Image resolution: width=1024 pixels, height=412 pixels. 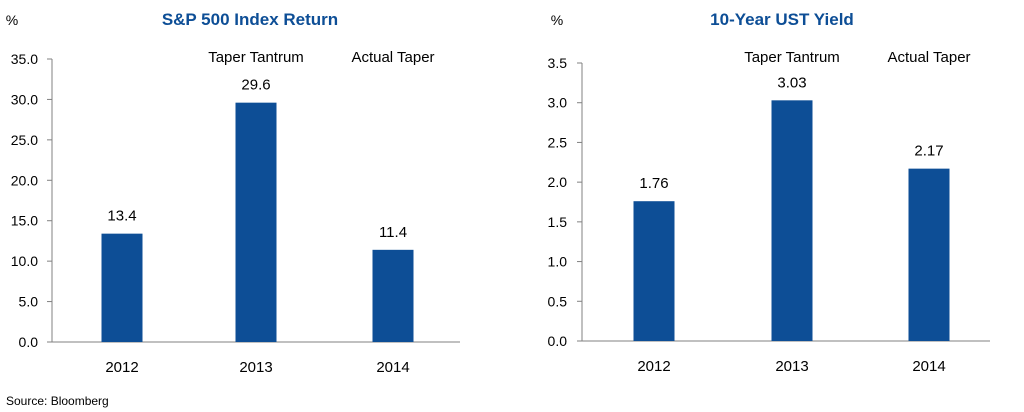 I want to click on chart-2-x-tick-label: 2014, so click(x=928, y=366).